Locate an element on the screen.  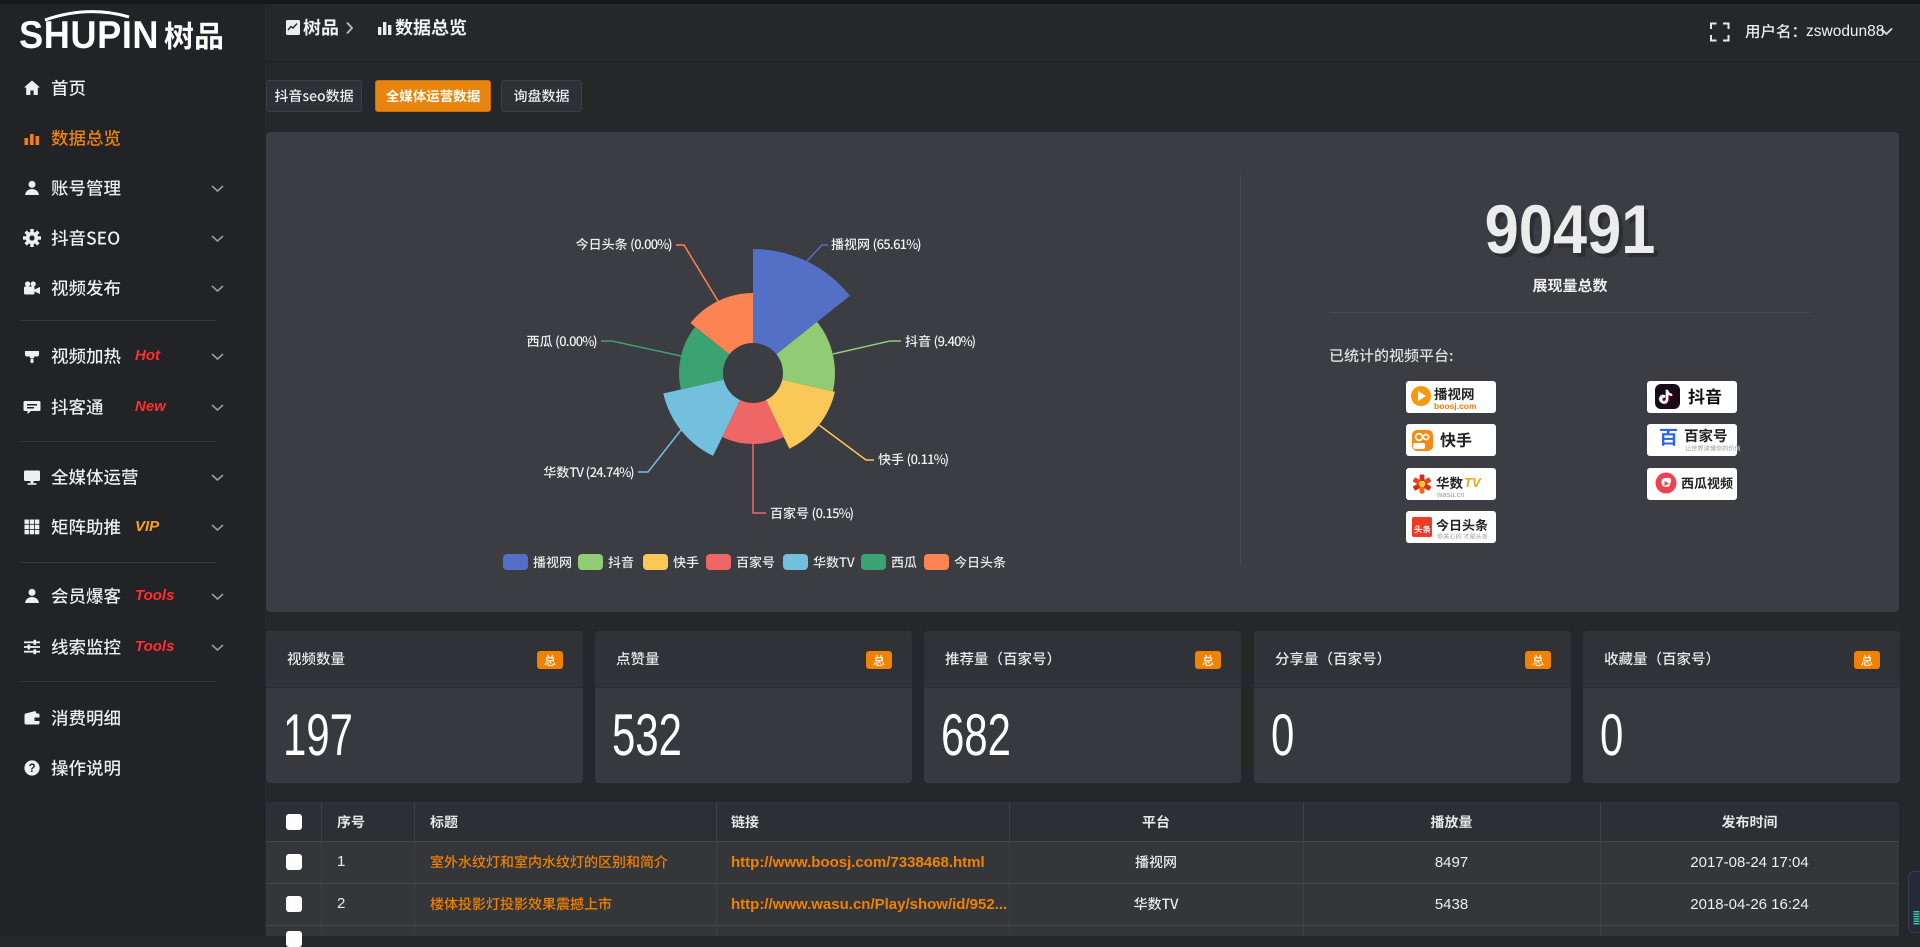
svg-text: boosj.com is located at coordinates (1455, 406).